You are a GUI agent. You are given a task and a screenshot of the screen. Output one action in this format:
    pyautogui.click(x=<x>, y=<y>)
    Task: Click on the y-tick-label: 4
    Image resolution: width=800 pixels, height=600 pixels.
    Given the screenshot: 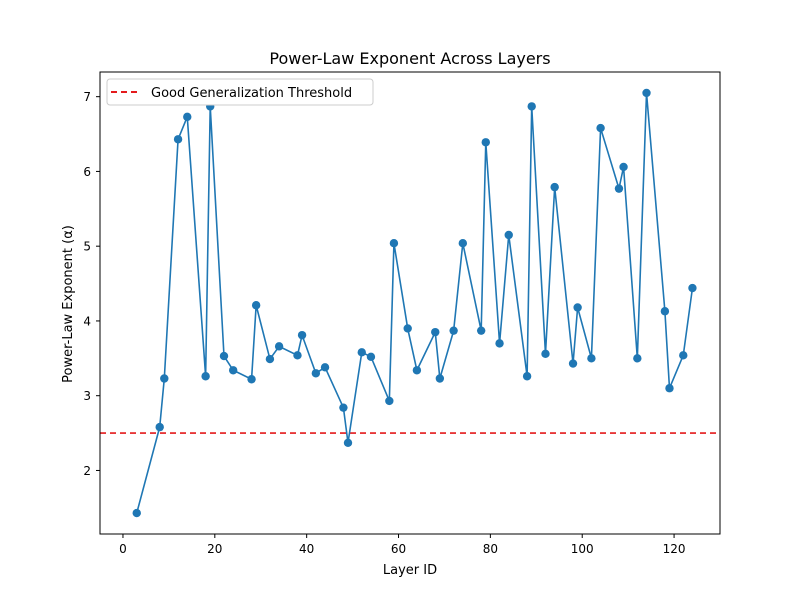 What is the action you would take?
    pyautogui.click(x=87, y=321)
    